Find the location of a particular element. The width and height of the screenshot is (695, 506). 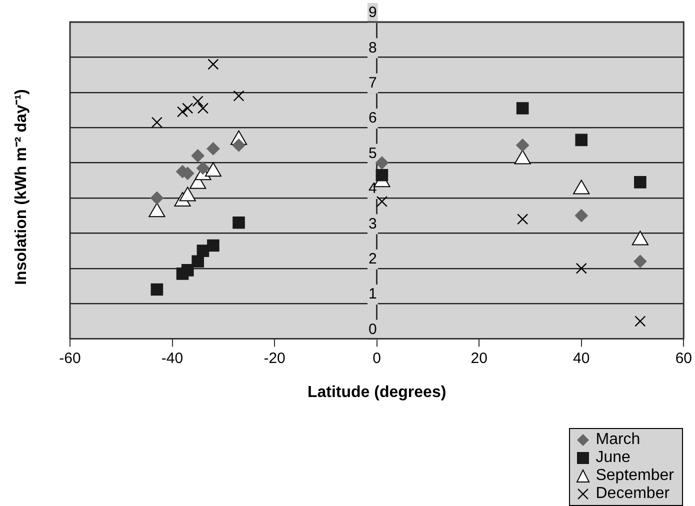

y-tick-label: 6 is located at coordinates (372, 118).